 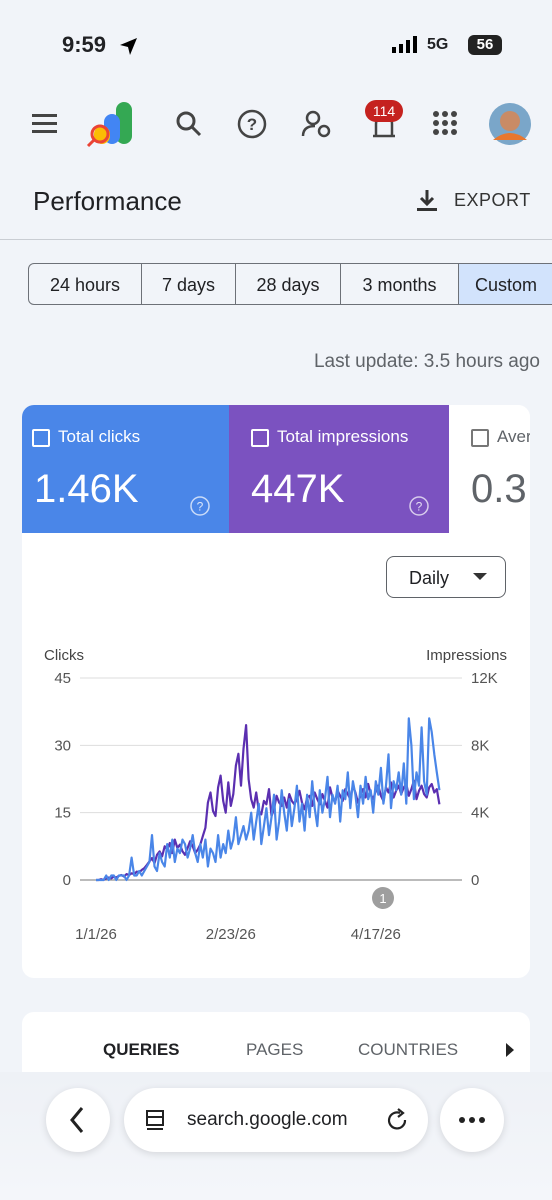 I want to click on granularity-dropdown: Daily, so click(x=446, y=577).